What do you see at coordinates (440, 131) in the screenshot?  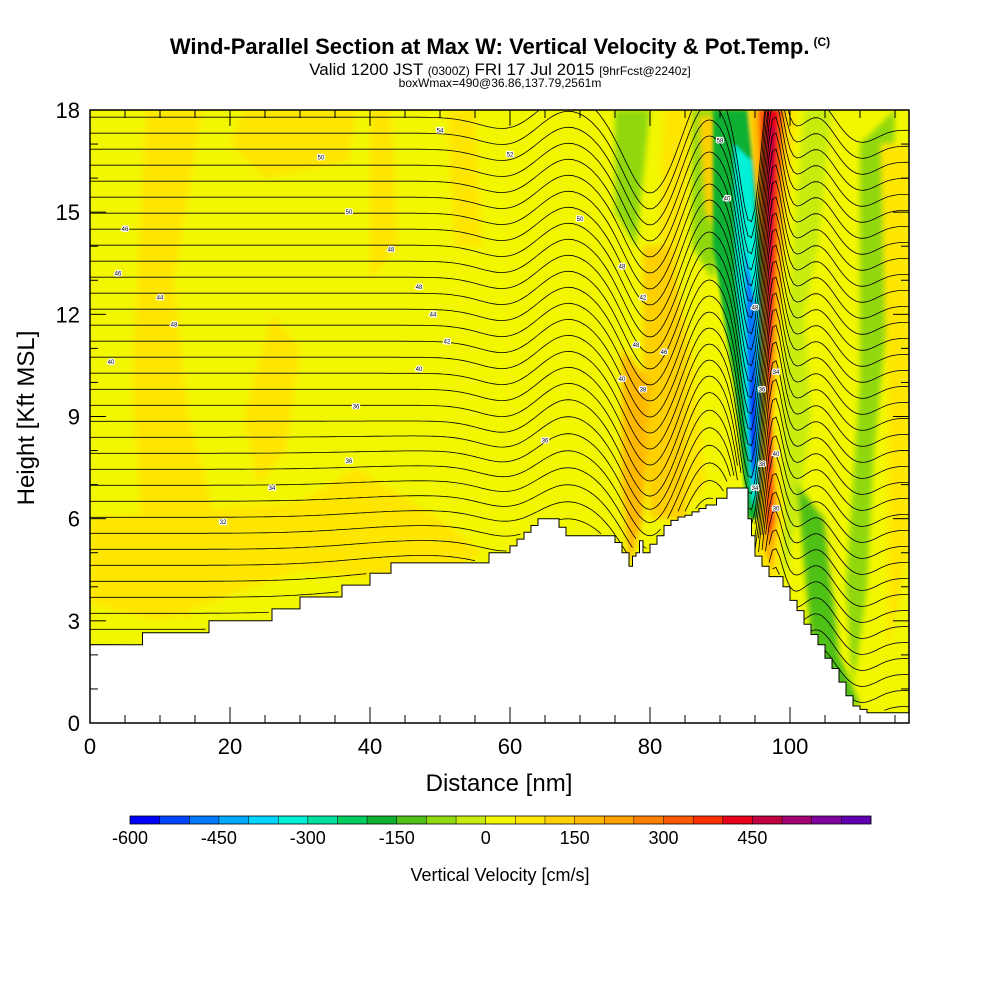 I see `theta-label: 54` at bounding box center [440, 131].